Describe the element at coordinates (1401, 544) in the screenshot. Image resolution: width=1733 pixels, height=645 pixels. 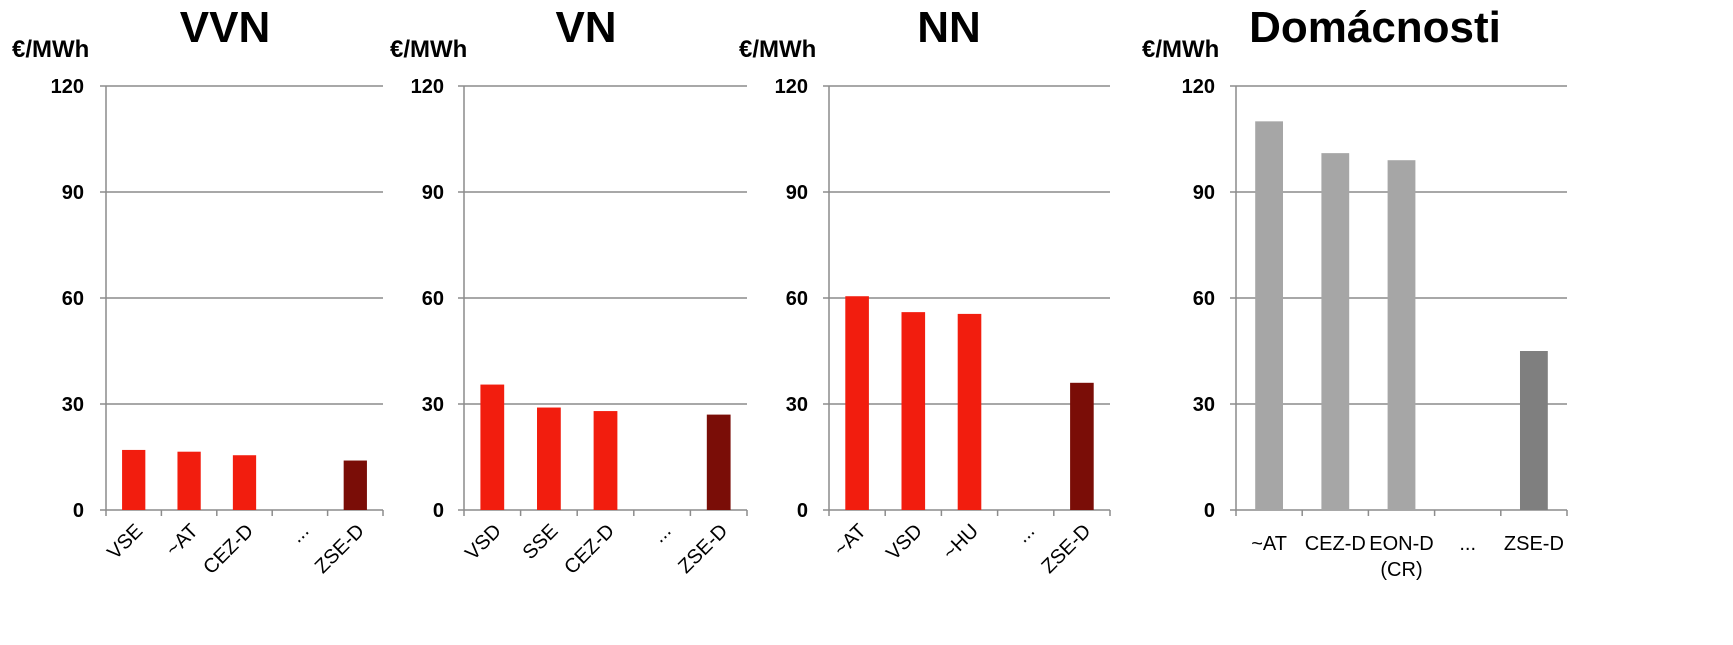
I see `category-label-line: EON-D` at that location.